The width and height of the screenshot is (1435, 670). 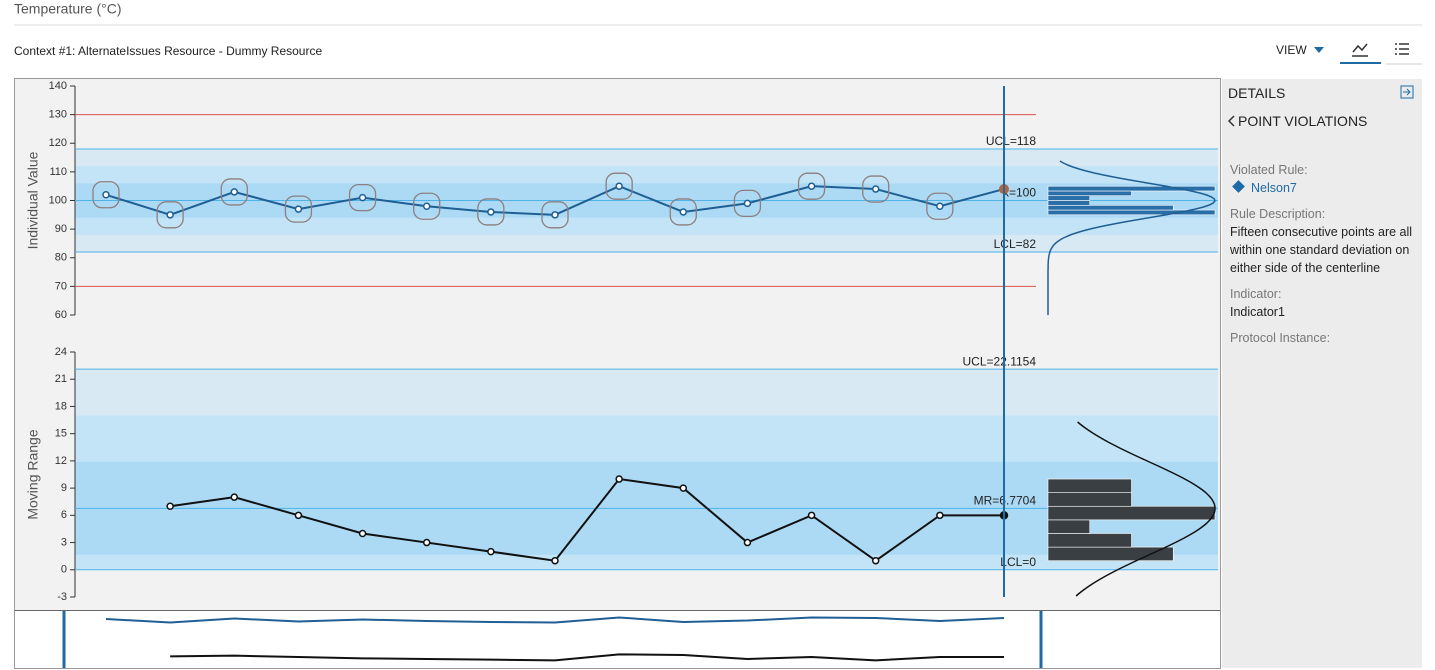 I want to click on y-tick-label: 0, so click(x=64, y=570).